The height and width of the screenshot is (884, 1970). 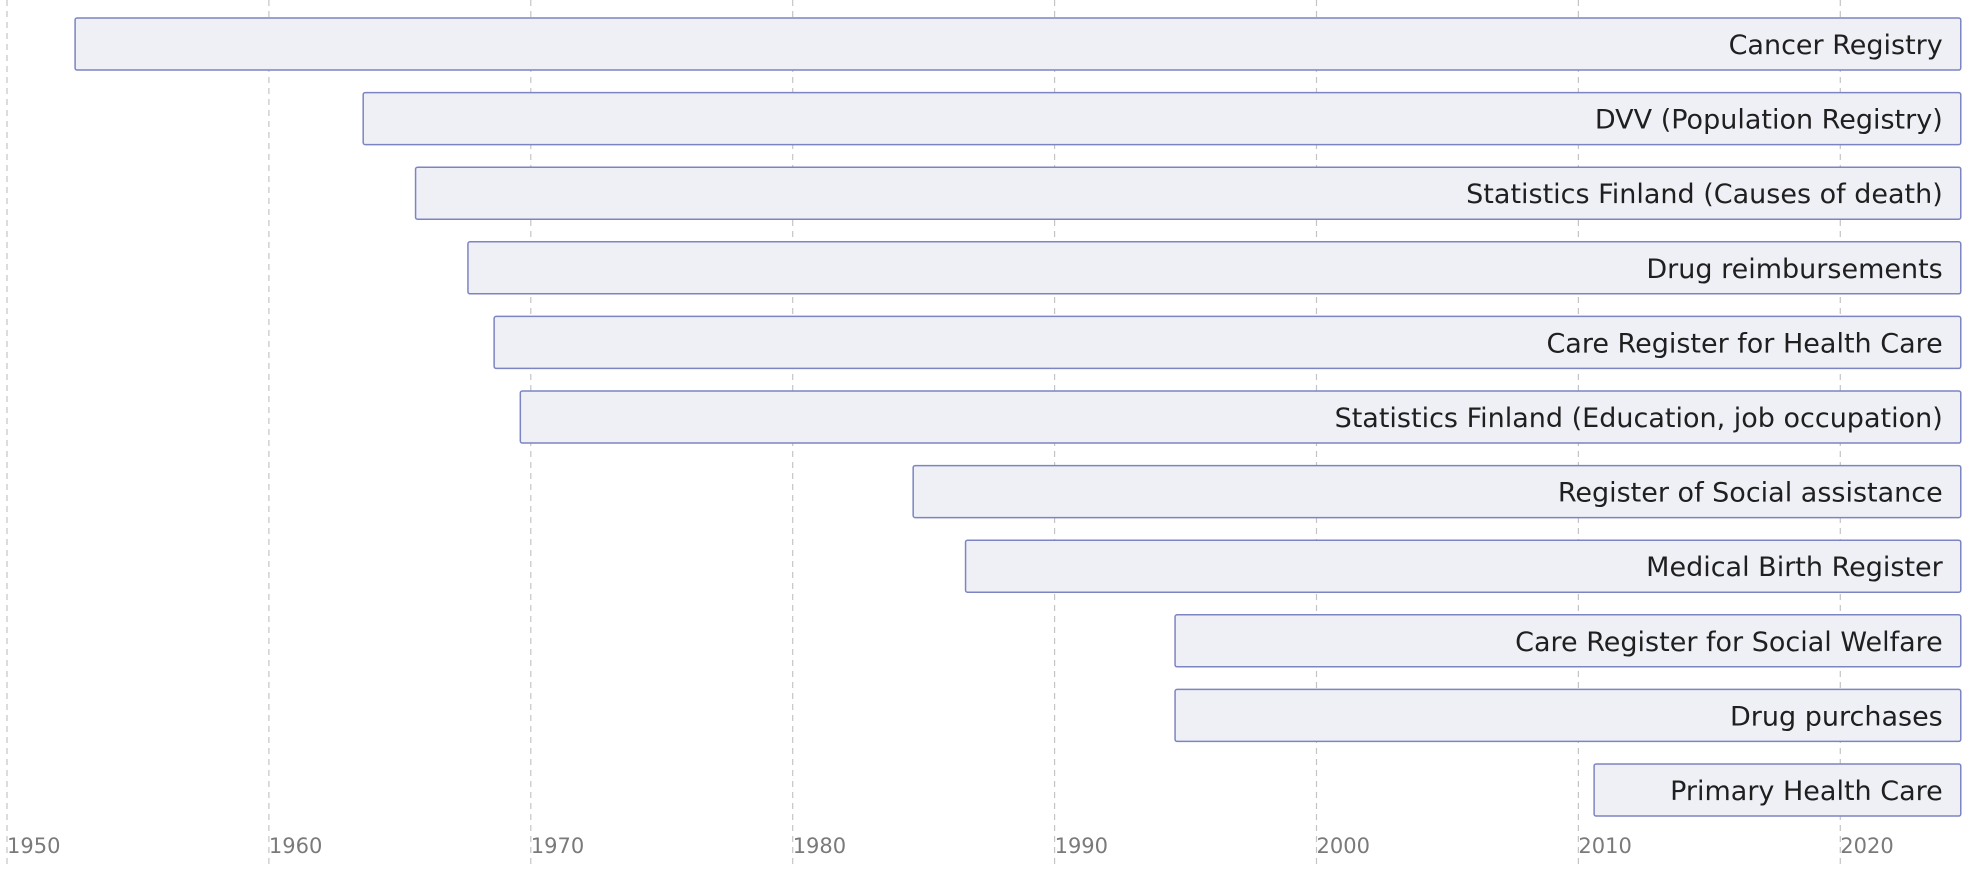 I want to click on bar-group: Statistics Finland (Causes of death), so click(x=1188, y=193).